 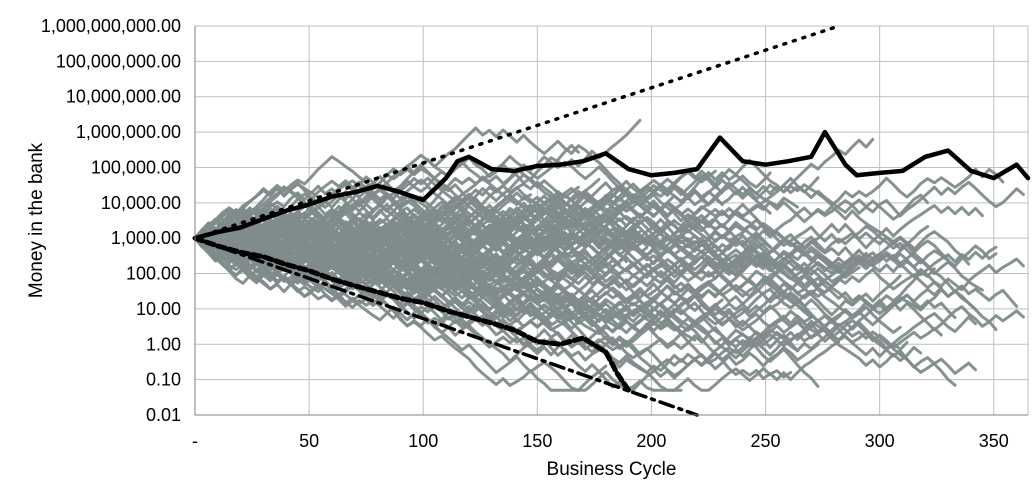 I want to click on y-tick-label: 100,000,000.00, so click(x=118, y=61).